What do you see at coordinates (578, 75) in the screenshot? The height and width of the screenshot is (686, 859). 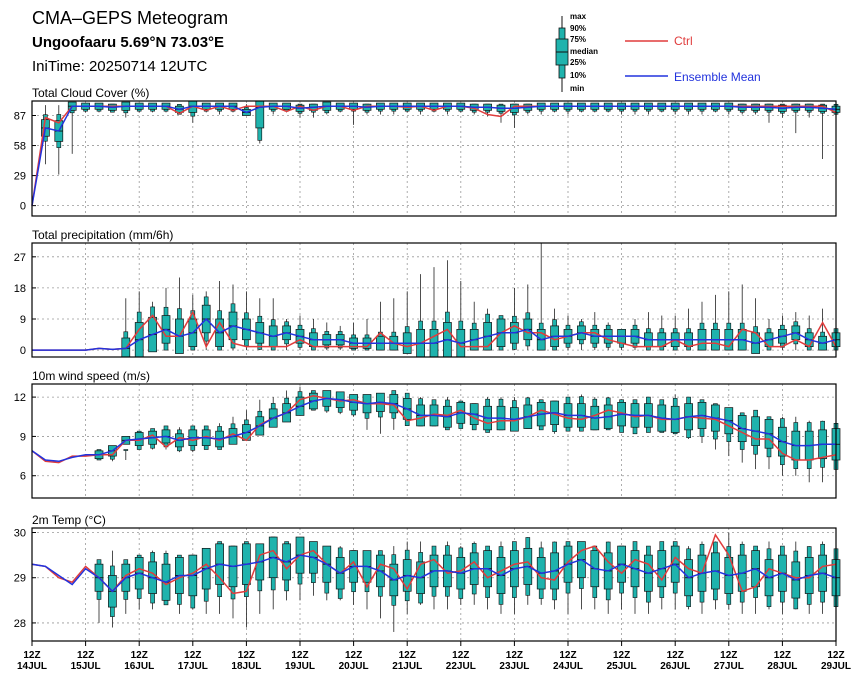 I see `legend-box-label: 10%` at bounding box center [578, 75].